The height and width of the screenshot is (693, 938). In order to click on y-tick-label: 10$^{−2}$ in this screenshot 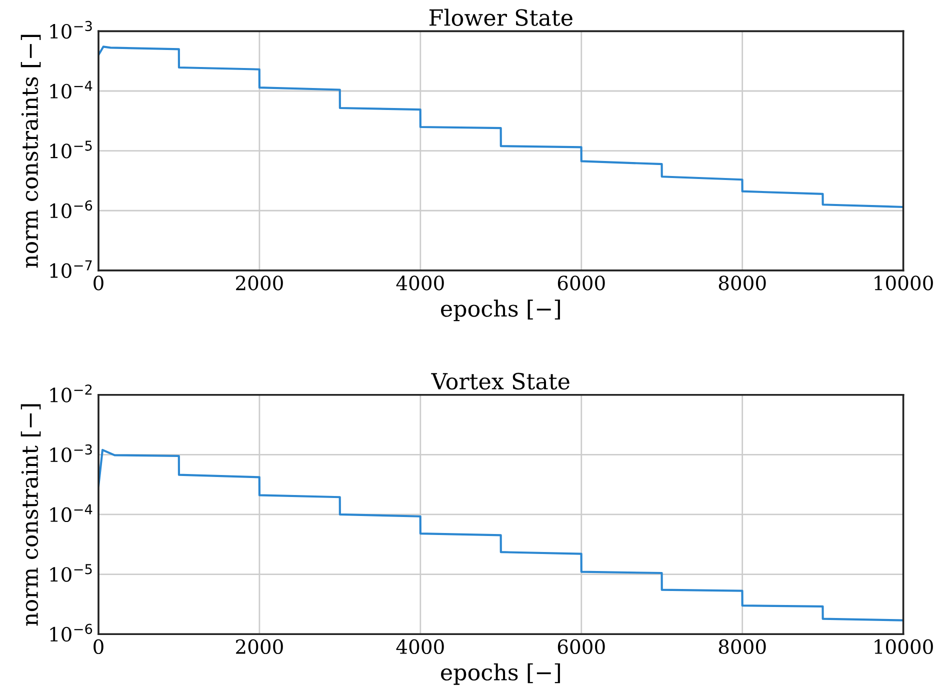, I will do `click(71, 393)`.